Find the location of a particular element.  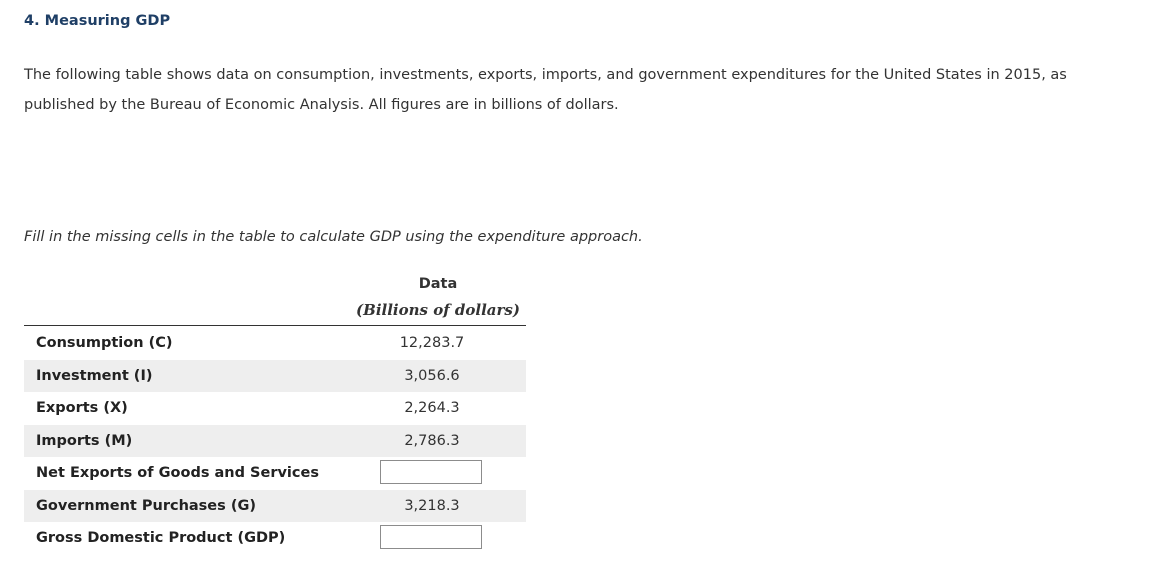

table-row-investment: Investment (I) 3,056.6 is located at coordinates (275, 375).